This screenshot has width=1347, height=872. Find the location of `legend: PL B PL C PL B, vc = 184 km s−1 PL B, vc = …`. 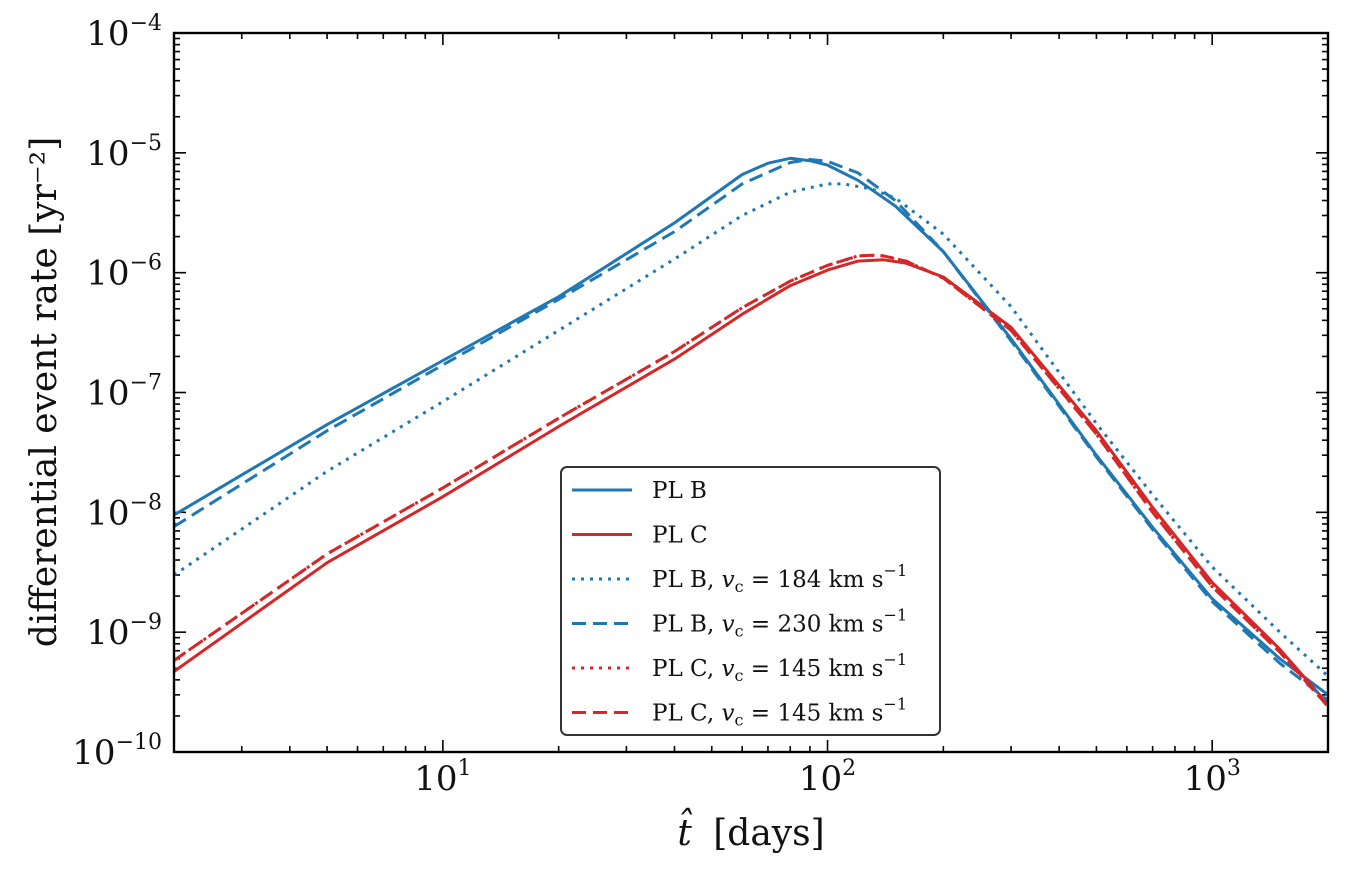

legend: PL B PL C PL B, vc = 184 km s−1 PL B, vc = … is located at coordinates (750, 601).